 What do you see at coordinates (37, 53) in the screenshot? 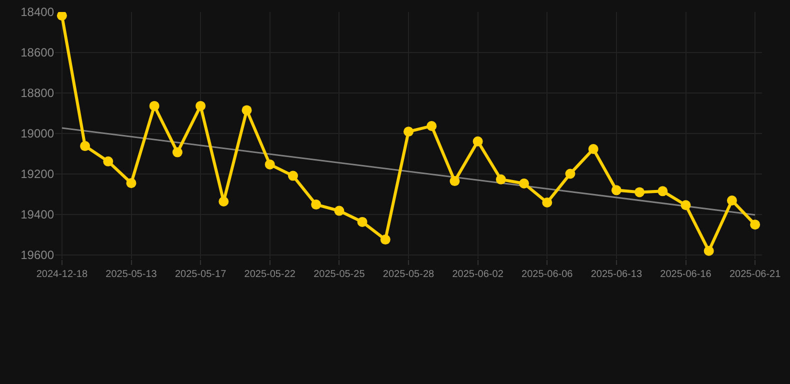
I see `y-tick-label: 18600` at bounding box center [37, 53].